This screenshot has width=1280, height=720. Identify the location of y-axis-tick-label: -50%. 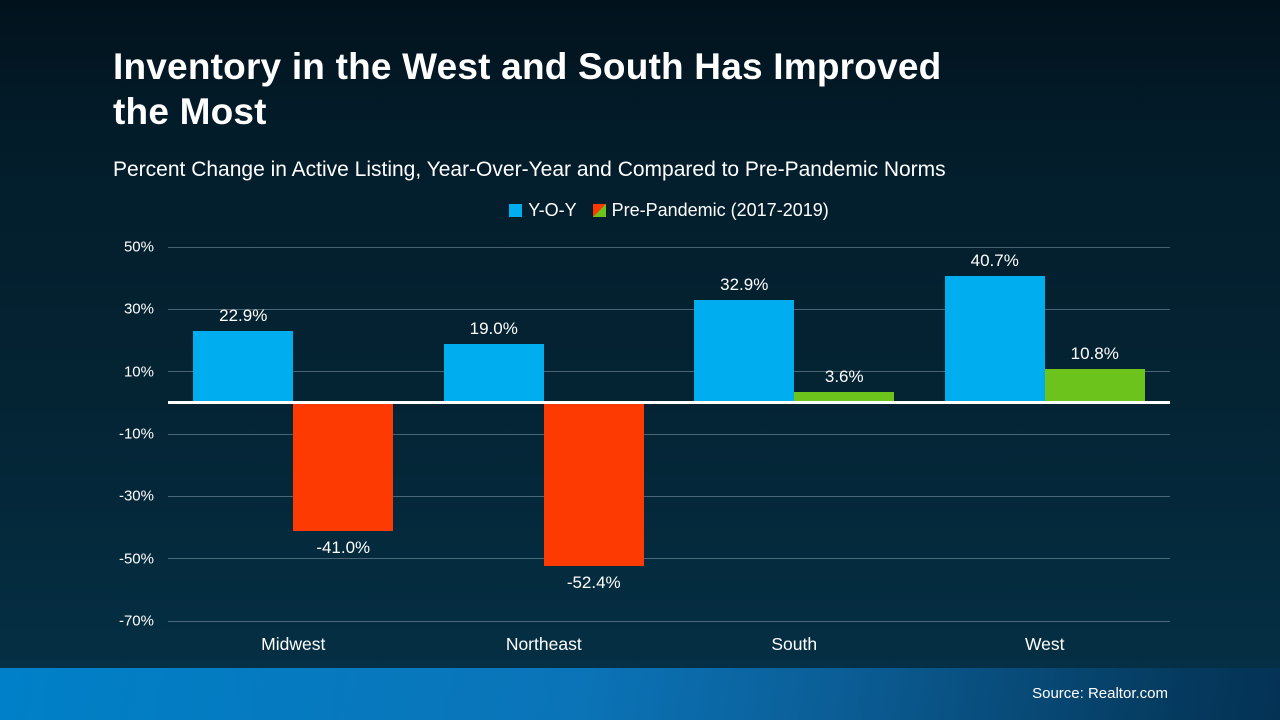
(136, 559).